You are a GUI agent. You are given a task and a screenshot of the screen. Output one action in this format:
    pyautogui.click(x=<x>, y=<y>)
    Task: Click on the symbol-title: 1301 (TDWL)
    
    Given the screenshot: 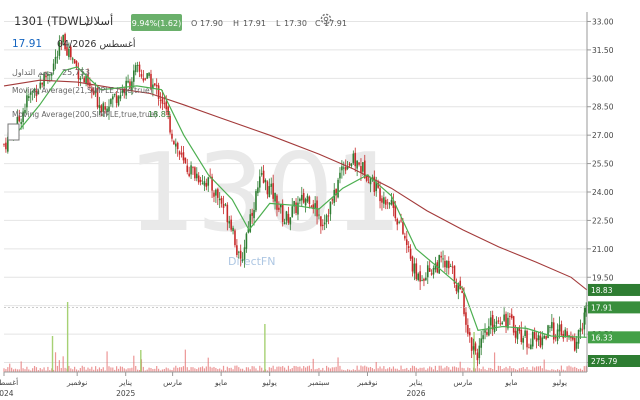 What is the action you would take?
    pyautogui.click(x=52, y=21)
    